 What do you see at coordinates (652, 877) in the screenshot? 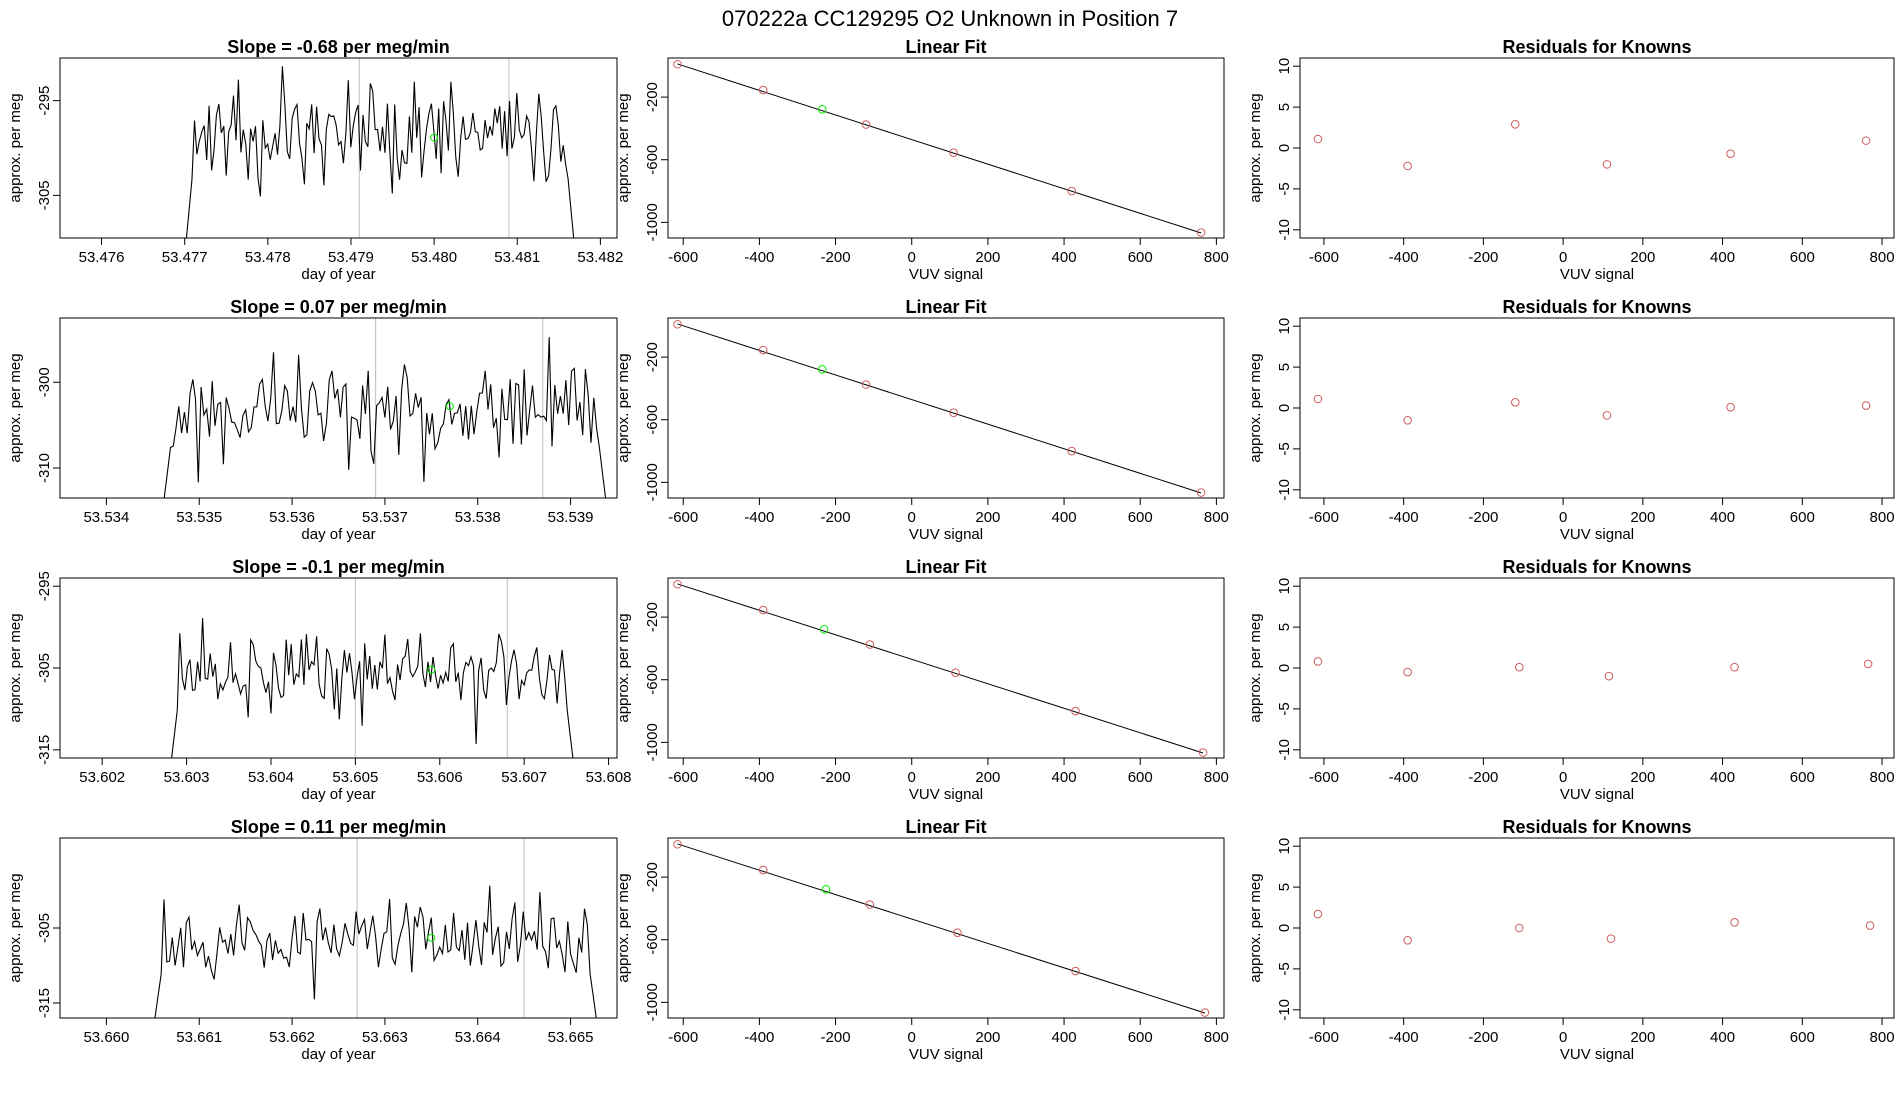
I see `y-tick-label: -200` at bounding box center [652, 877].